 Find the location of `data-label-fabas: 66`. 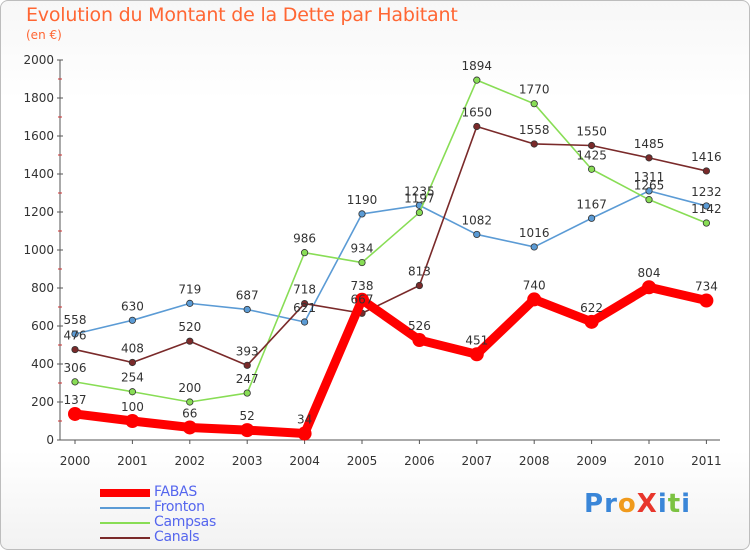

data-label-fabas: 66 is located at coordinates (189, 413).